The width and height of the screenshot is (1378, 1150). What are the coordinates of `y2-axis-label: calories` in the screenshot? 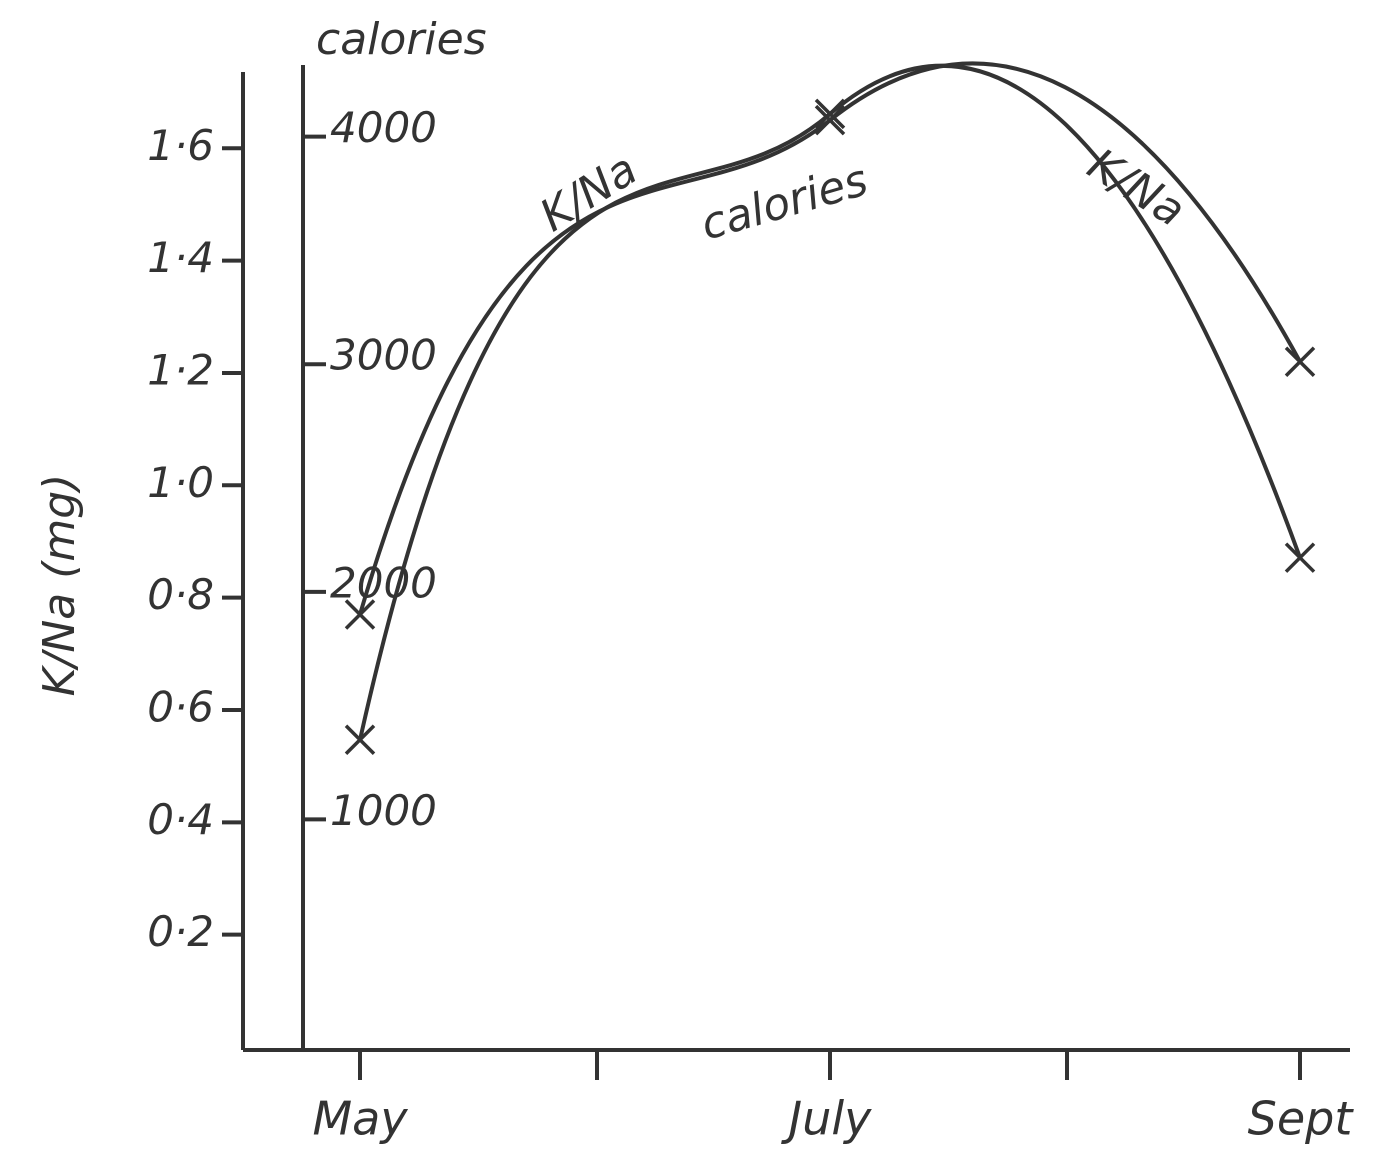 It's located at (401, 39).